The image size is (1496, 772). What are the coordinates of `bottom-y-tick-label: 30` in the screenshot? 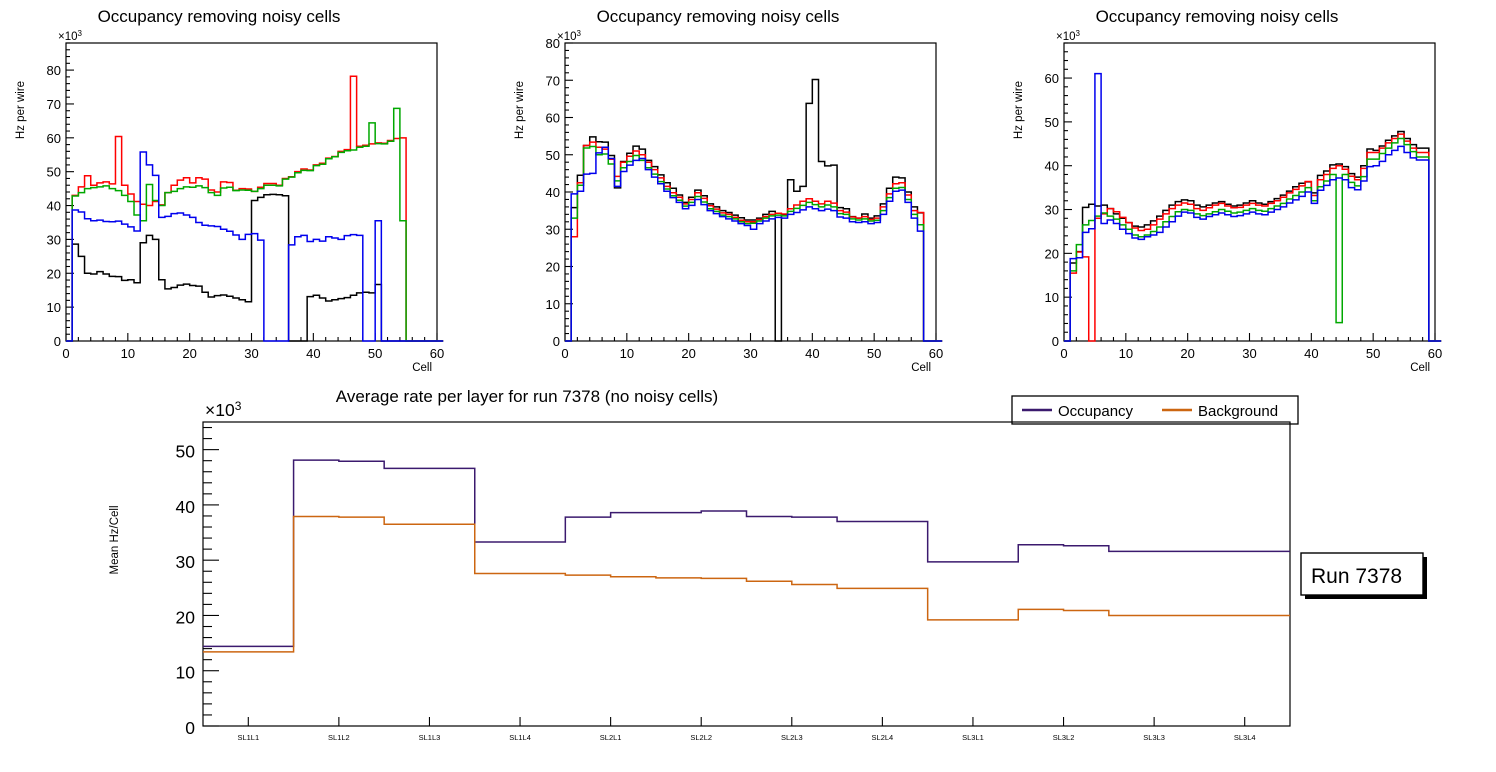 It's located at (186, 562).